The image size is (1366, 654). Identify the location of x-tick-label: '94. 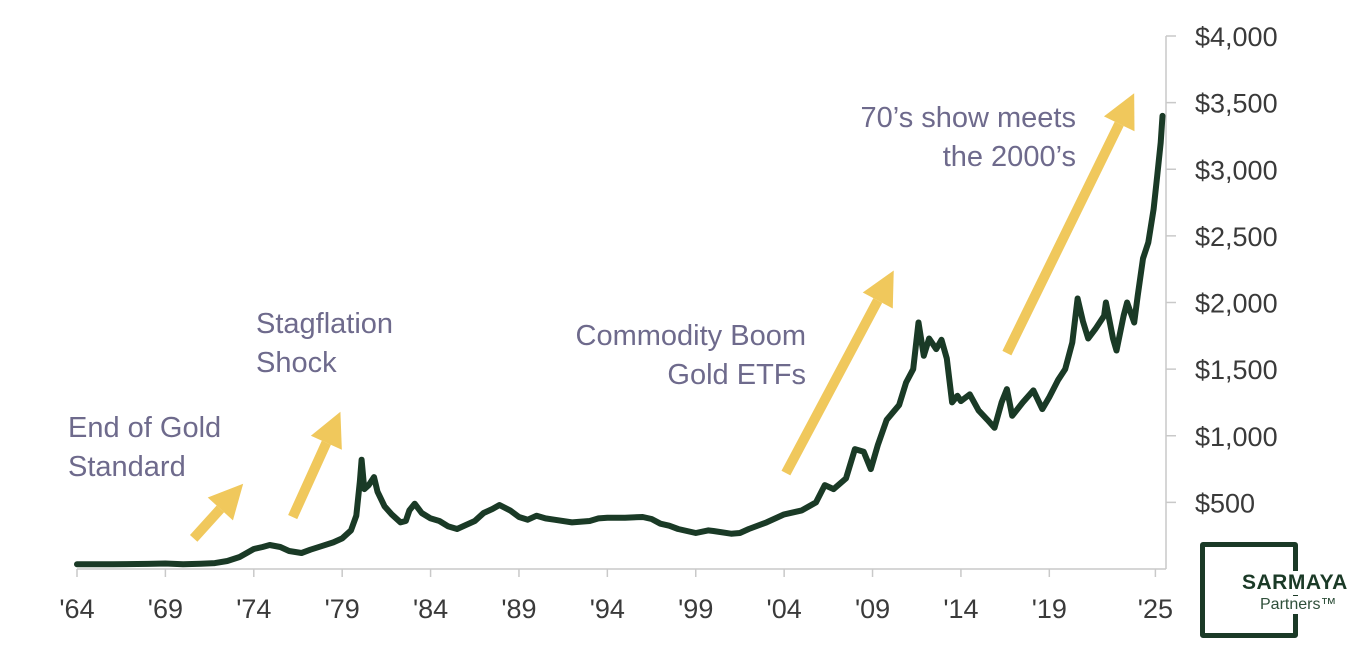
(607, 609).